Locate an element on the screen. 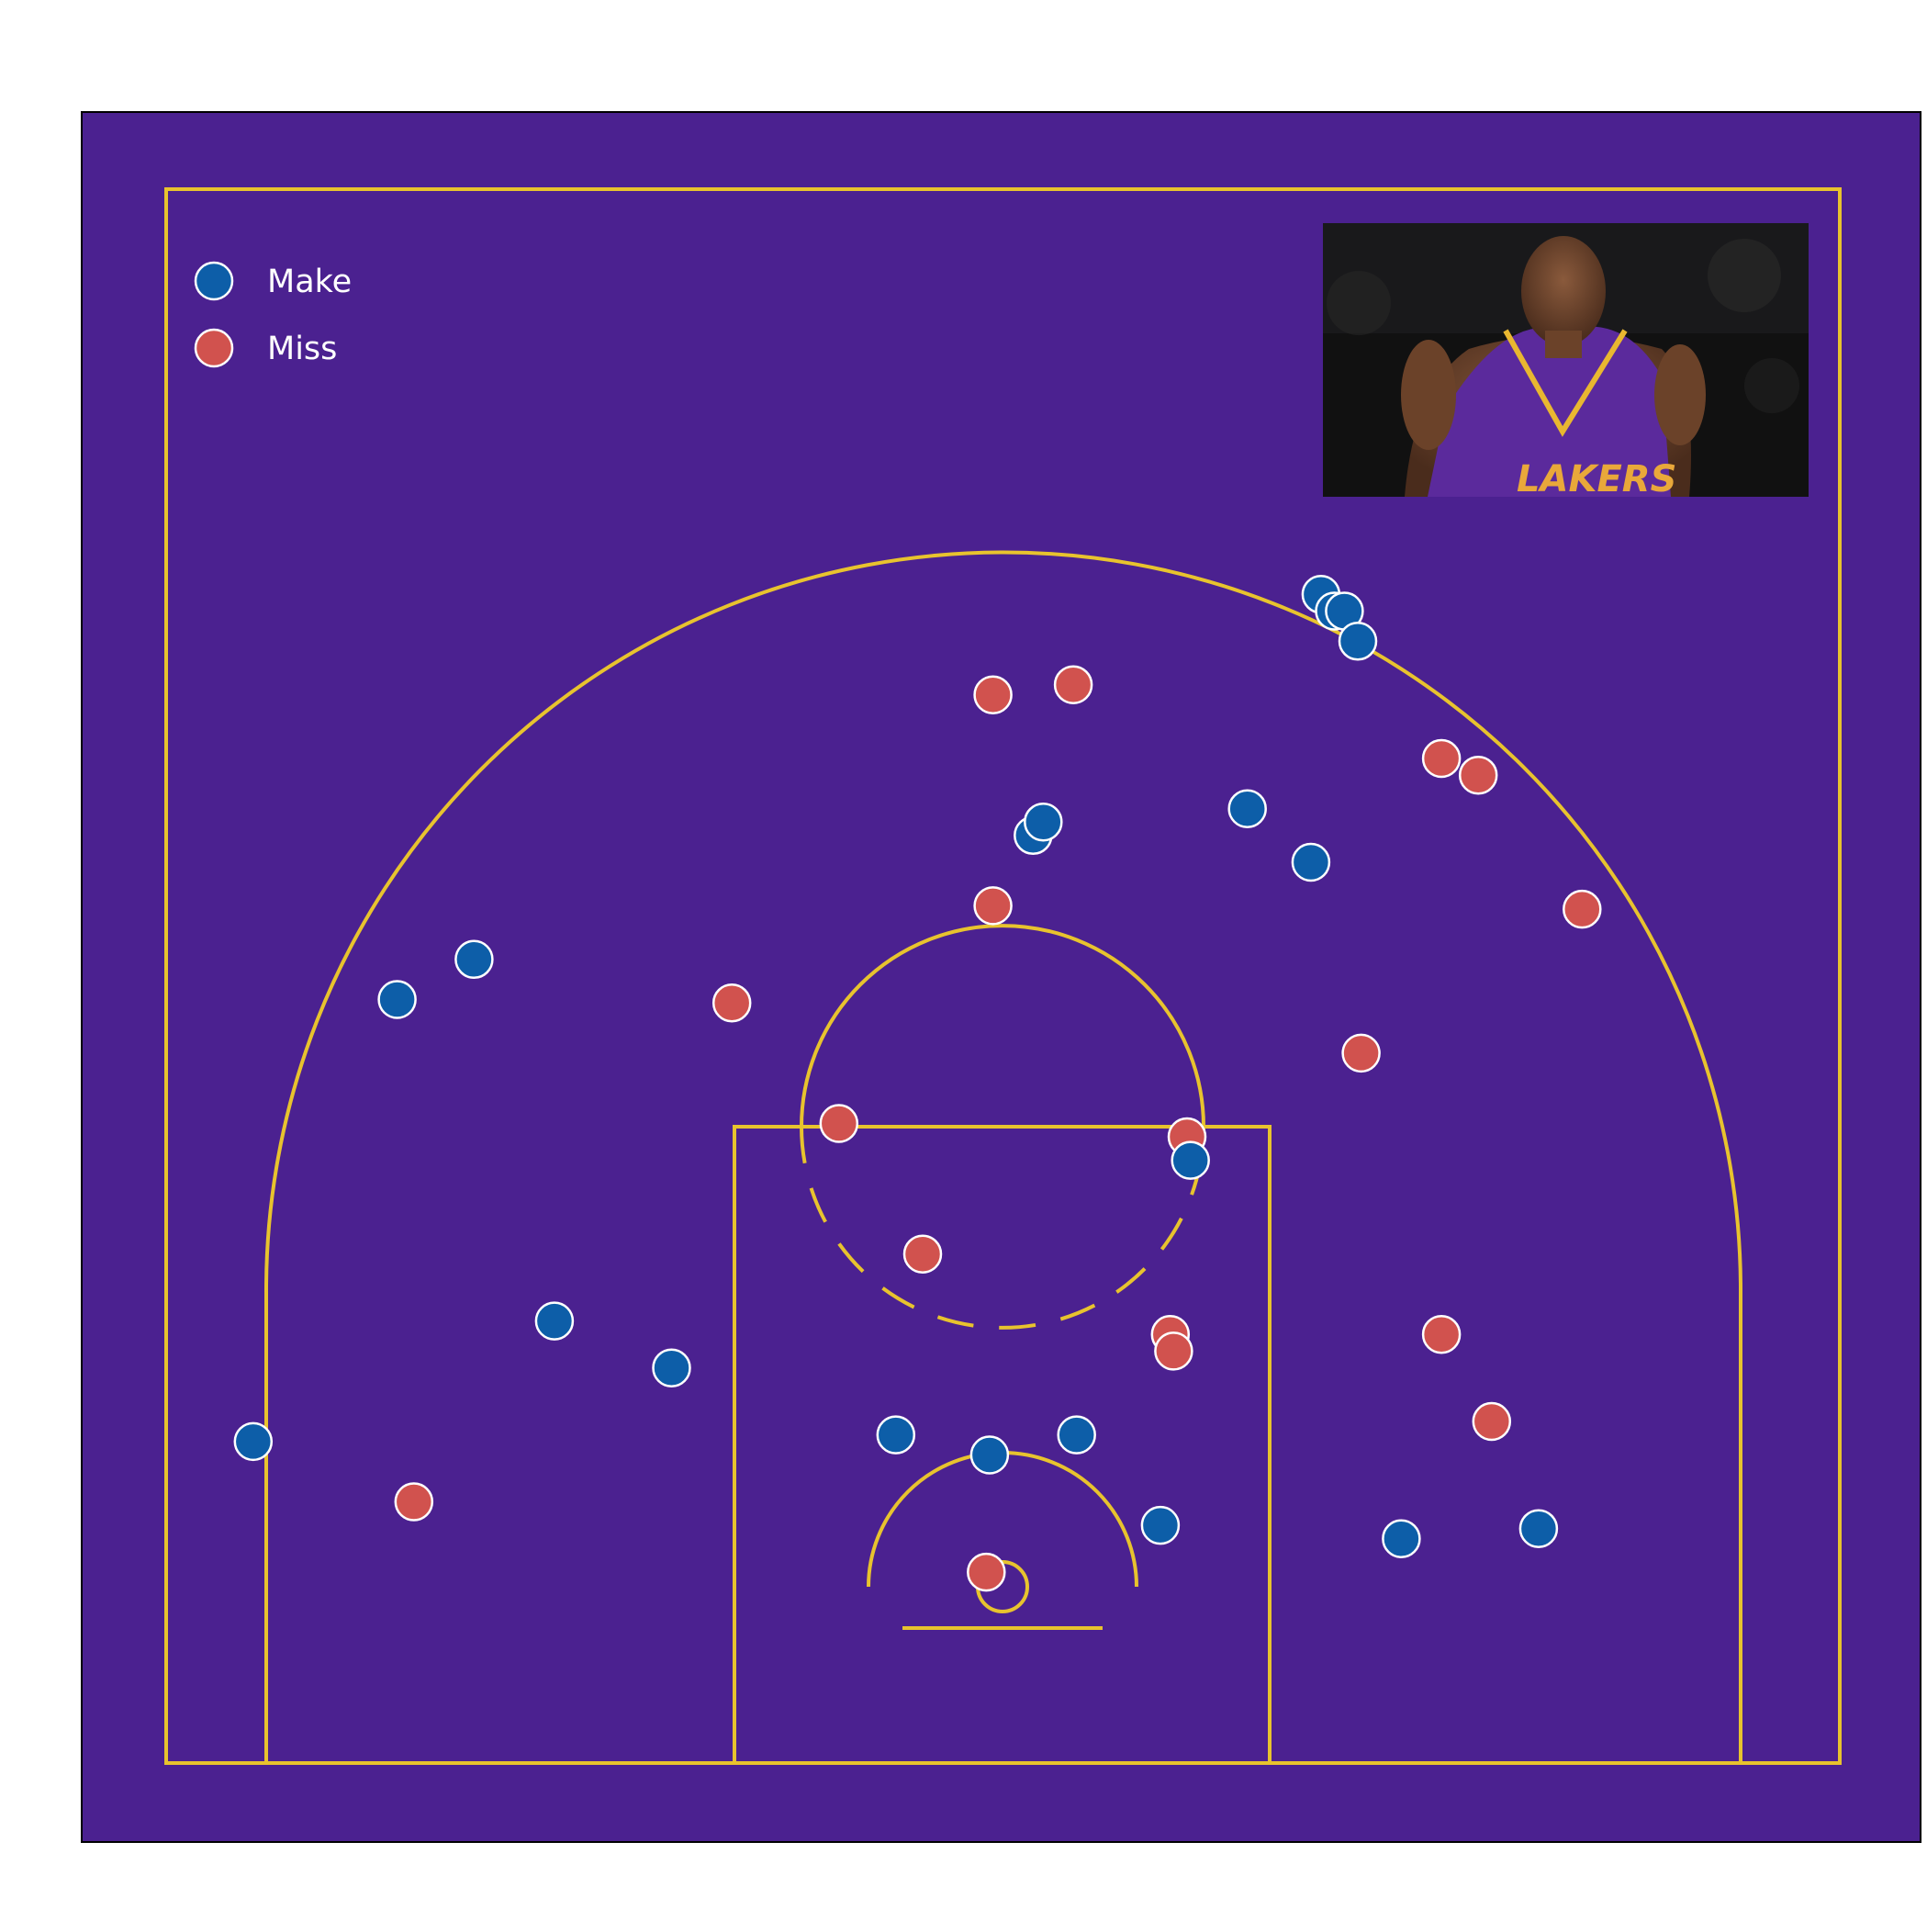 This screenshot has height=1932, width=1927. jersey-text: LAKERS is located at coordinates (1596, 479).